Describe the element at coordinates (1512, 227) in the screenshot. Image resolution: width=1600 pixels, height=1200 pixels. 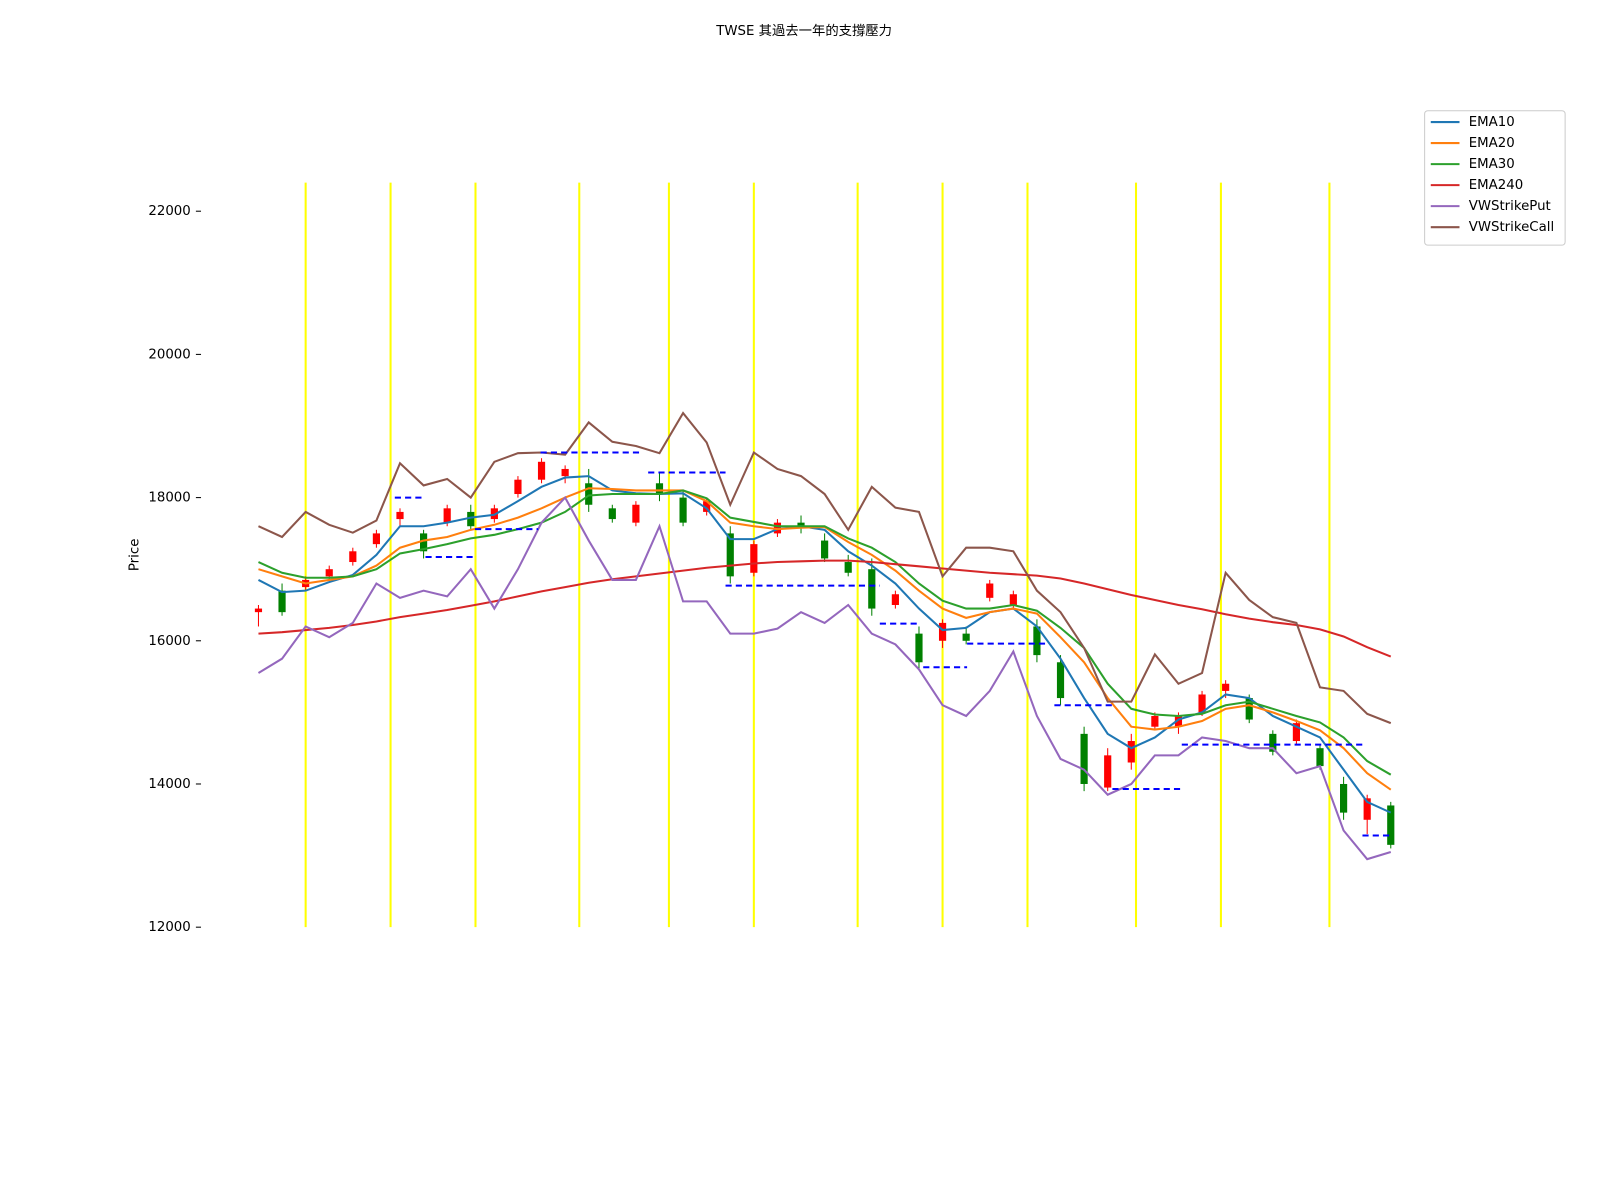
I see `legend-label: VWStrikeCall` at that location.